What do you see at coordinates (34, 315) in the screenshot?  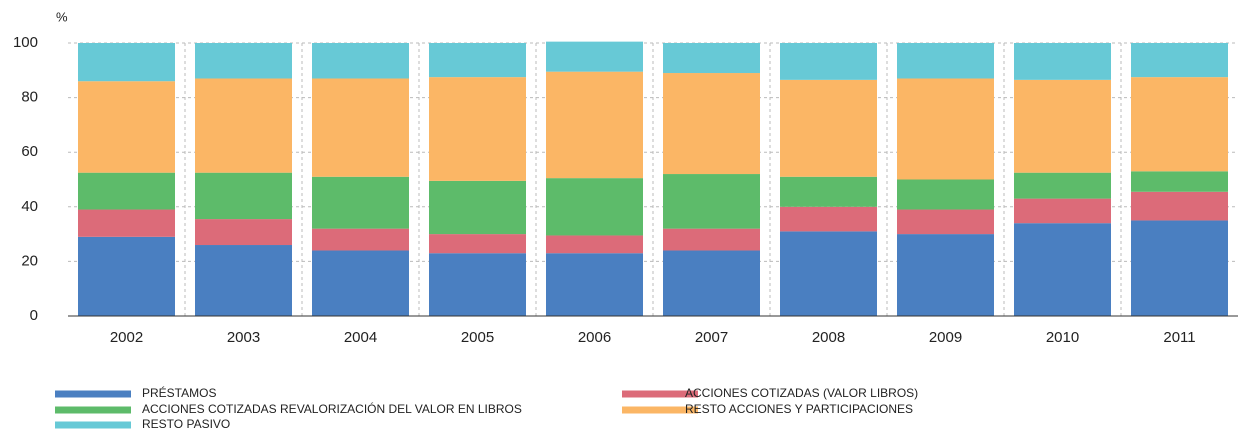 I see `y-tick-label: 0` at bounding box center [34, 315].